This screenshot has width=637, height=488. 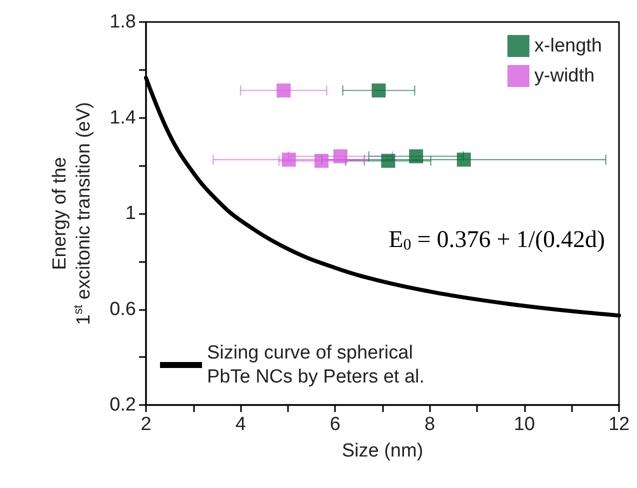 I want to click on x-axis-title: Size (nm), so click(x=383, y=451).